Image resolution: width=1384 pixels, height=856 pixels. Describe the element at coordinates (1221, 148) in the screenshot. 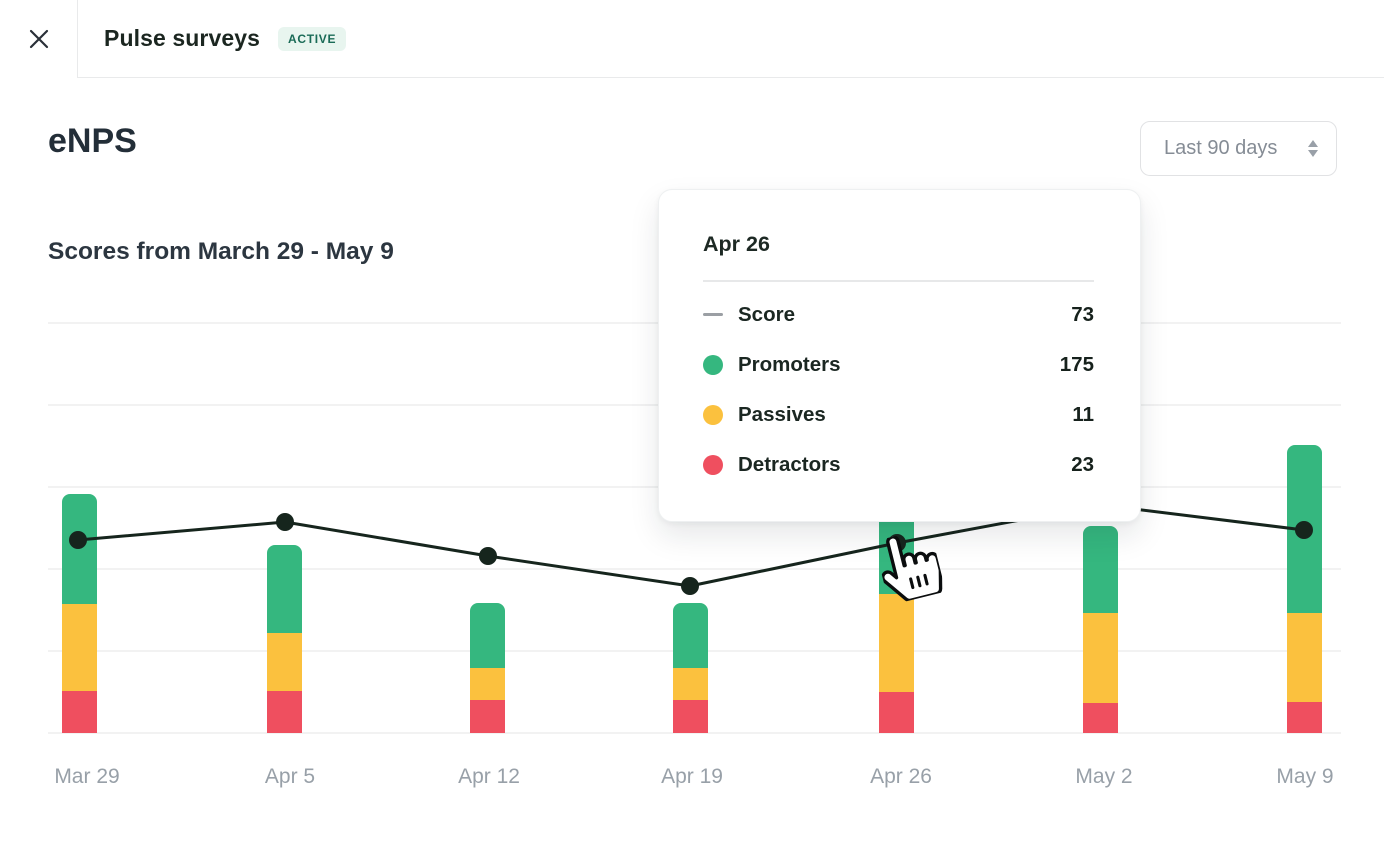

I see `date-range-value: Last 90 days` at that location.